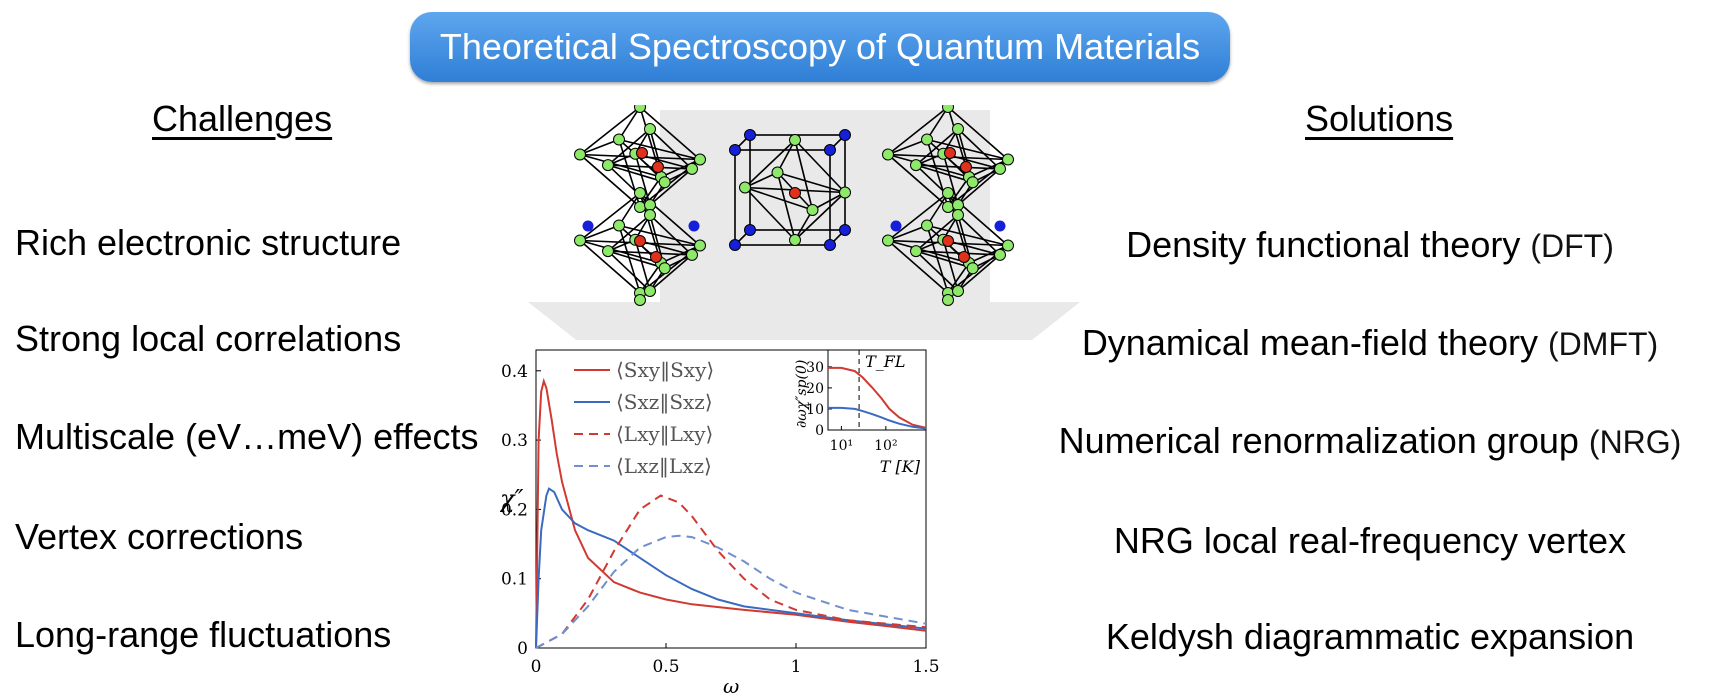 This screenshot has width=1730, height=700. I want to click on y-tick-label: 0.3, so click(514, 441).